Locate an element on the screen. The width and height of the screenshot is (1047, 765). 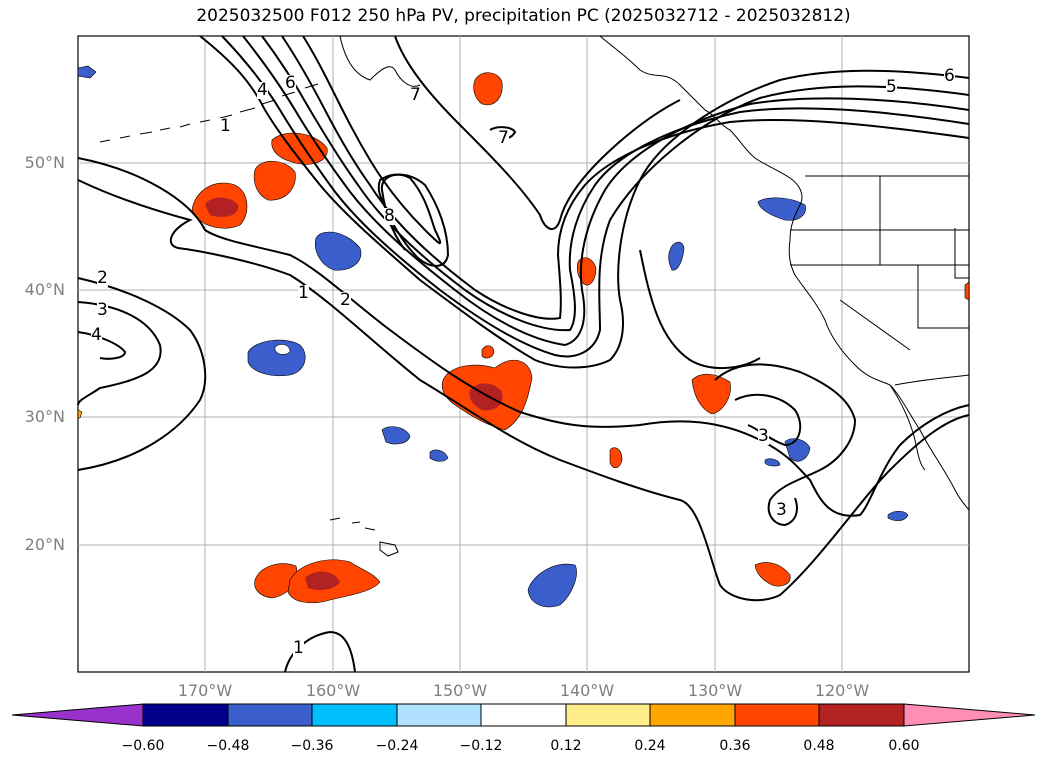
lon-label-120w: 120°W is located at coordinates (842, 690).